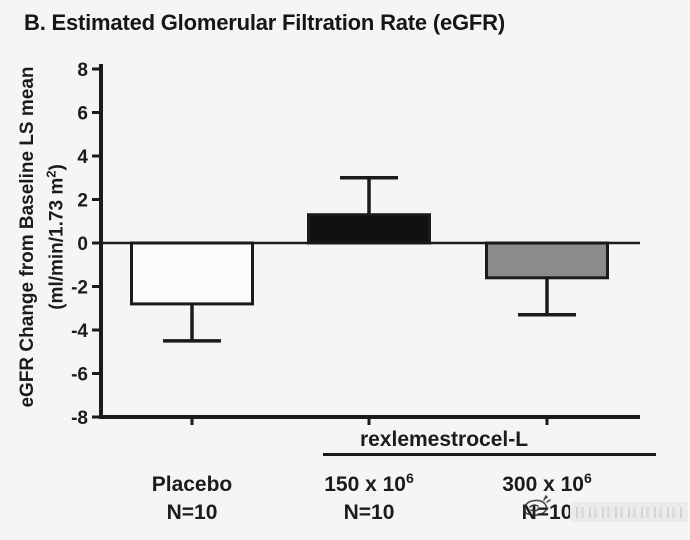  Describe the element at coordinates (192, 512) in the screenshot. I see `n-label-placebo: N=10` at that location.